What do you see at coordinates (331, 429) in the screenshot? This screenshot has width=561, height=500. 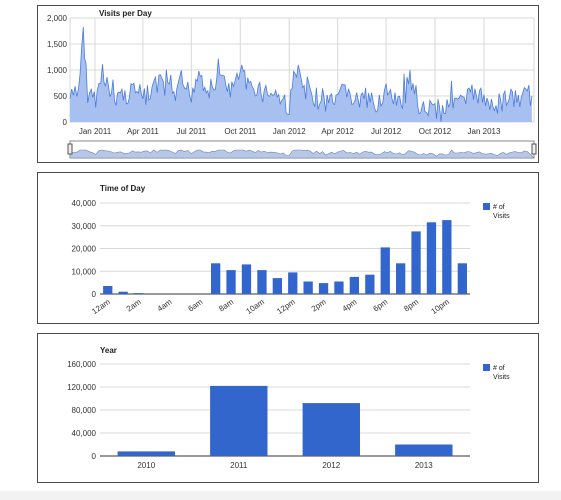 I see `bar-2012` at bounding box center [331, 429].